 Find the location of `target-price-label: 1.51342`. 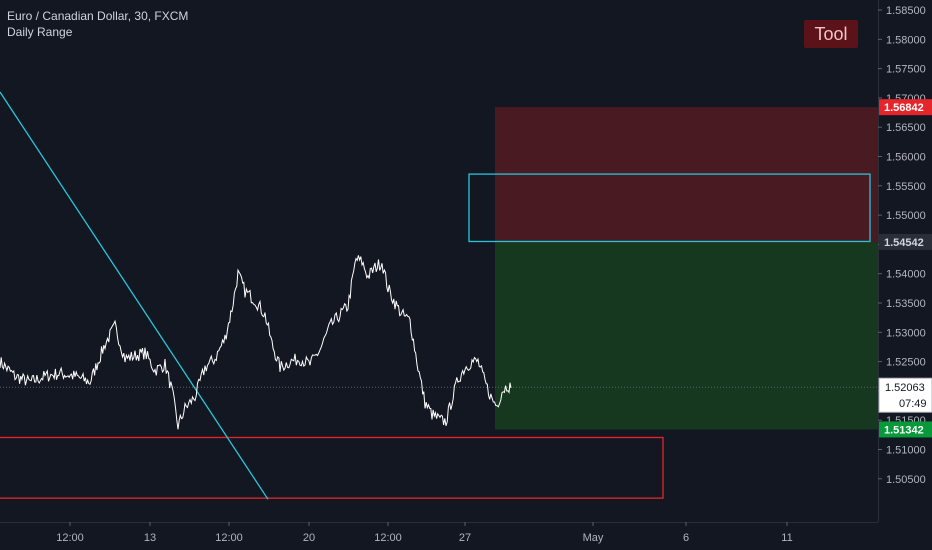

target-price-label: 1.51342 is located at coordinates (904, 430).